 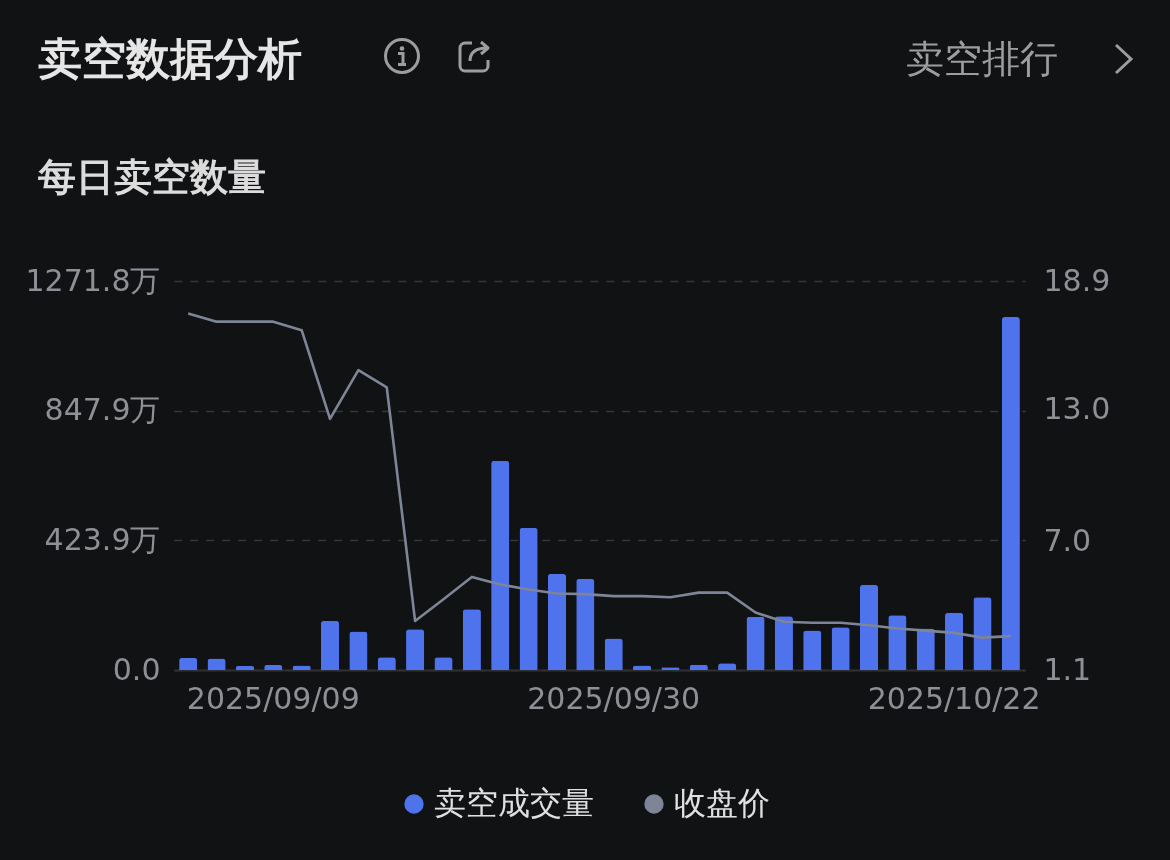 I want to click on y-tick-label: 423.9万, so click(x=102, y=539).